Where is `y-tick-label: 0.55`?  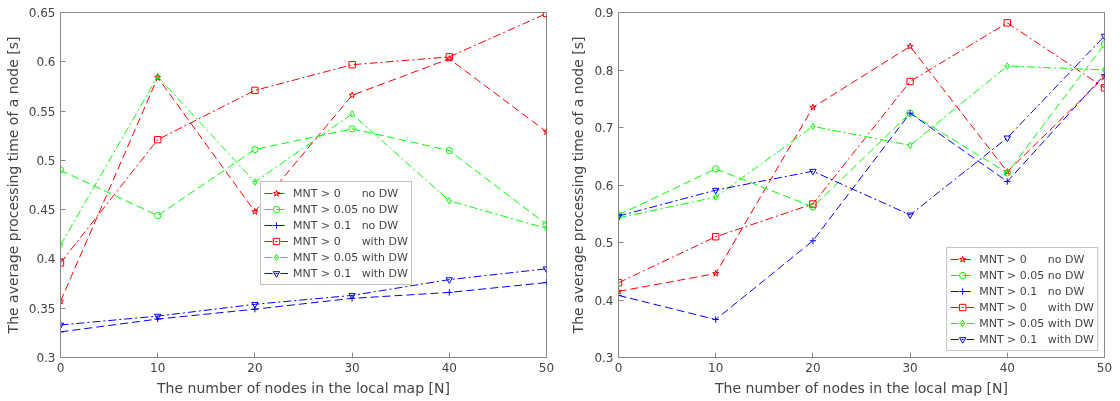 y-tick-label: 0.55 is located at coordinates (42, 111).